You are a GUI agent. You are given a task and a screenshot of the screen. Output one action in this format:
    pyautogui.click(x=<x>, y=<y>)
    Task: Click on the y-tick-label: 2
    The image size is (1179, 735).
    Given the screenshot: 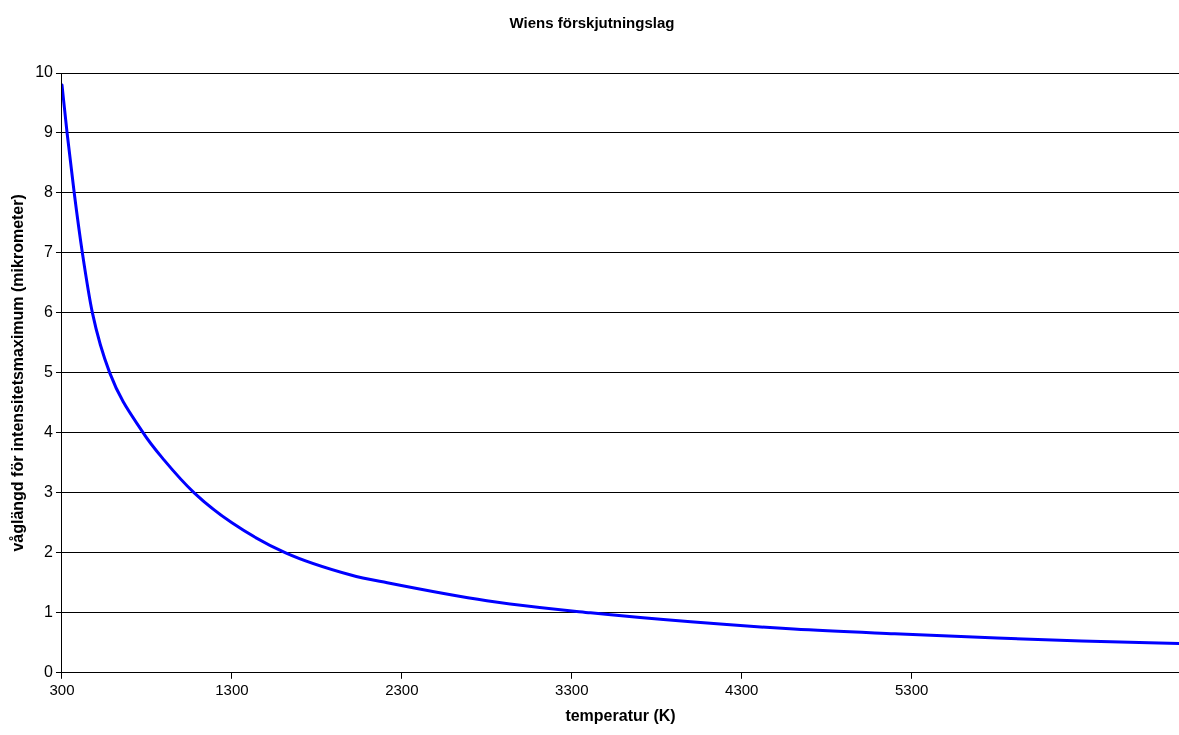 What is the action you would take?
    pyautogui.click(x=49, y=552)
    